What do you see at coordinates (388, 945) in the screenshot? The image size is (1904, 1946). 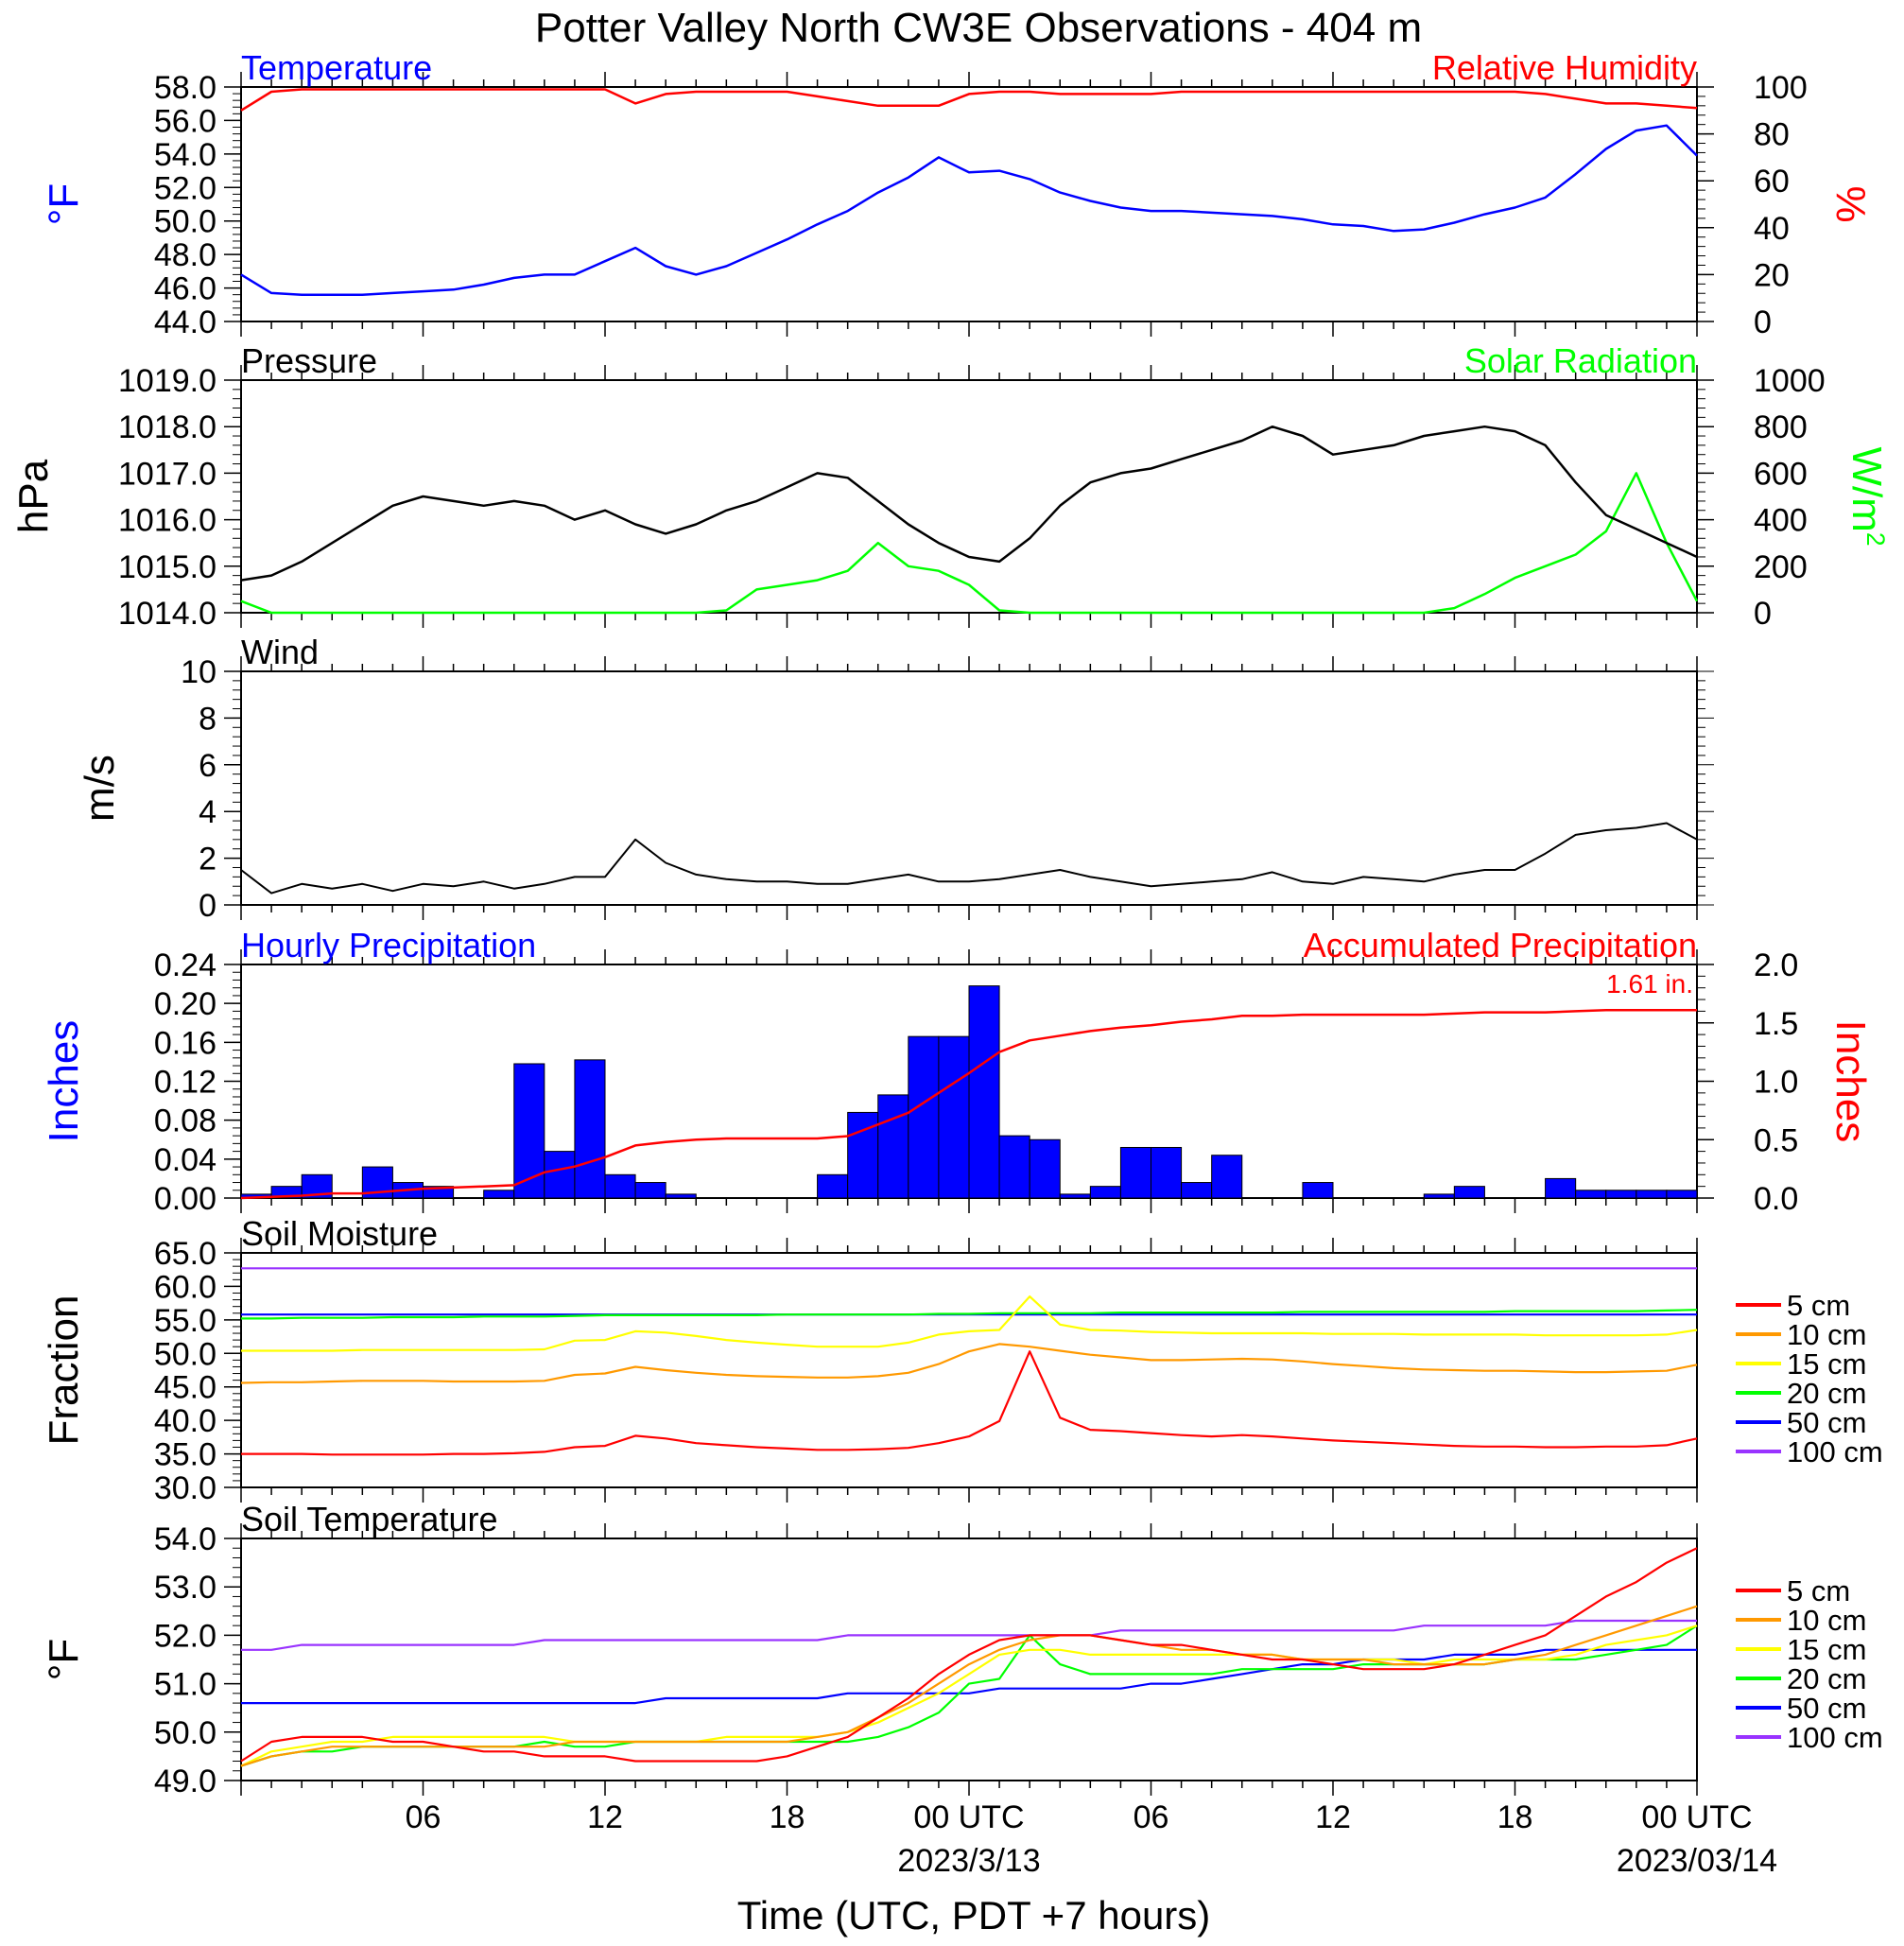 I see `hourly-precip-label: Hourly Precipitation` at bounding box center [388, 945].